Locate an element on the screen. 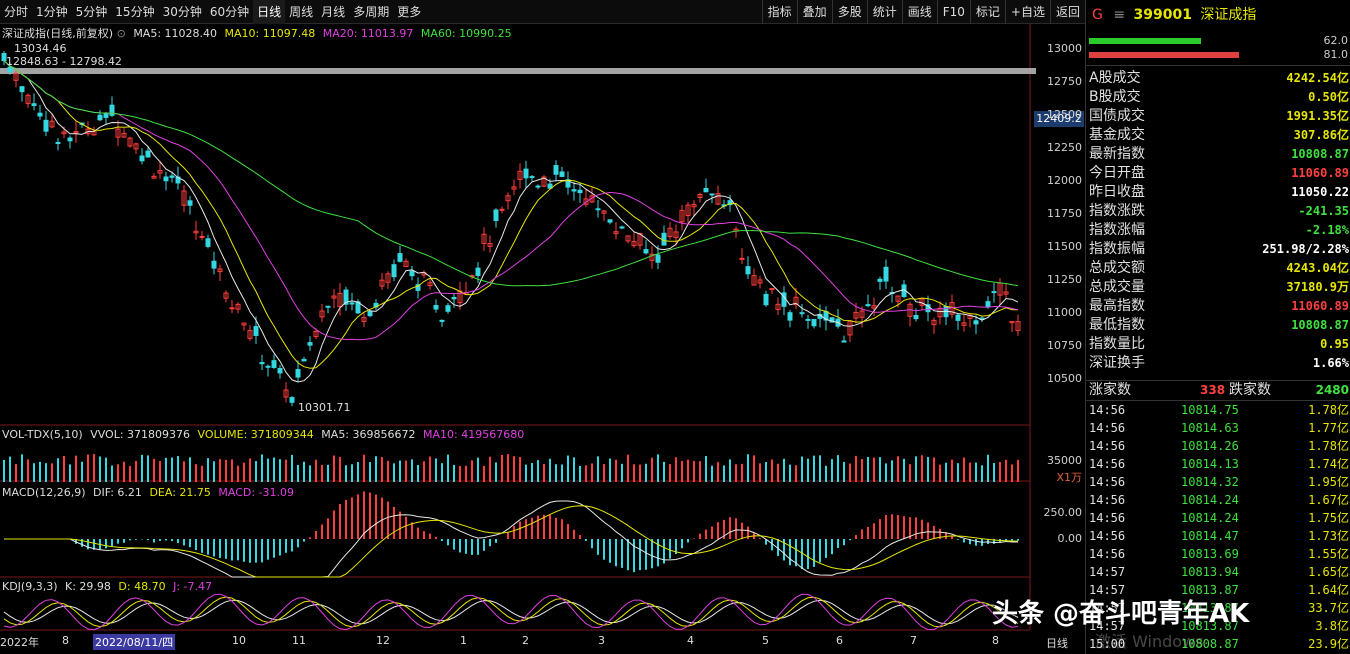 The height and width of the screenshot is (654, 1350). quote-row: 总成交额 4243.04亿 is located at coordinates (1219, 268).